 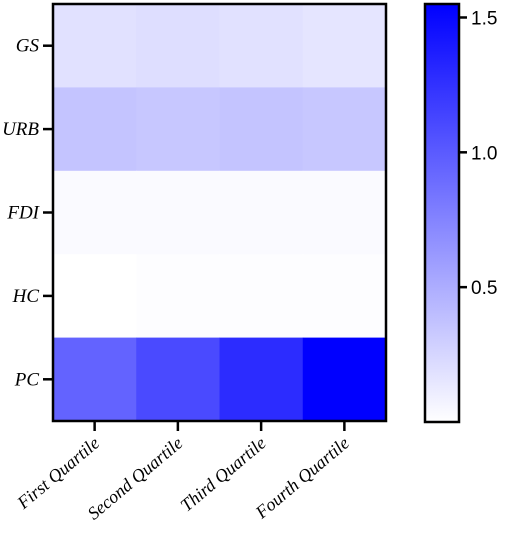 What do you see at coordinates (27, 379) in the screenshot?
I see `row-label: PC` at bounding box center [27, 379].